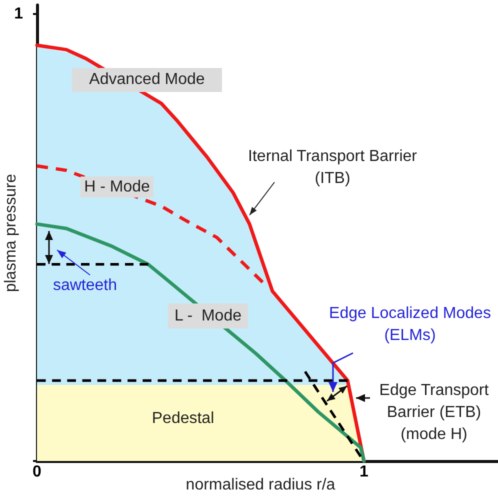  What do you see at coordinates (332, 168) in the screenshot?
I see `annotation: Iternal Transport Barrier (ITB)` at bounding box center [332, 168].